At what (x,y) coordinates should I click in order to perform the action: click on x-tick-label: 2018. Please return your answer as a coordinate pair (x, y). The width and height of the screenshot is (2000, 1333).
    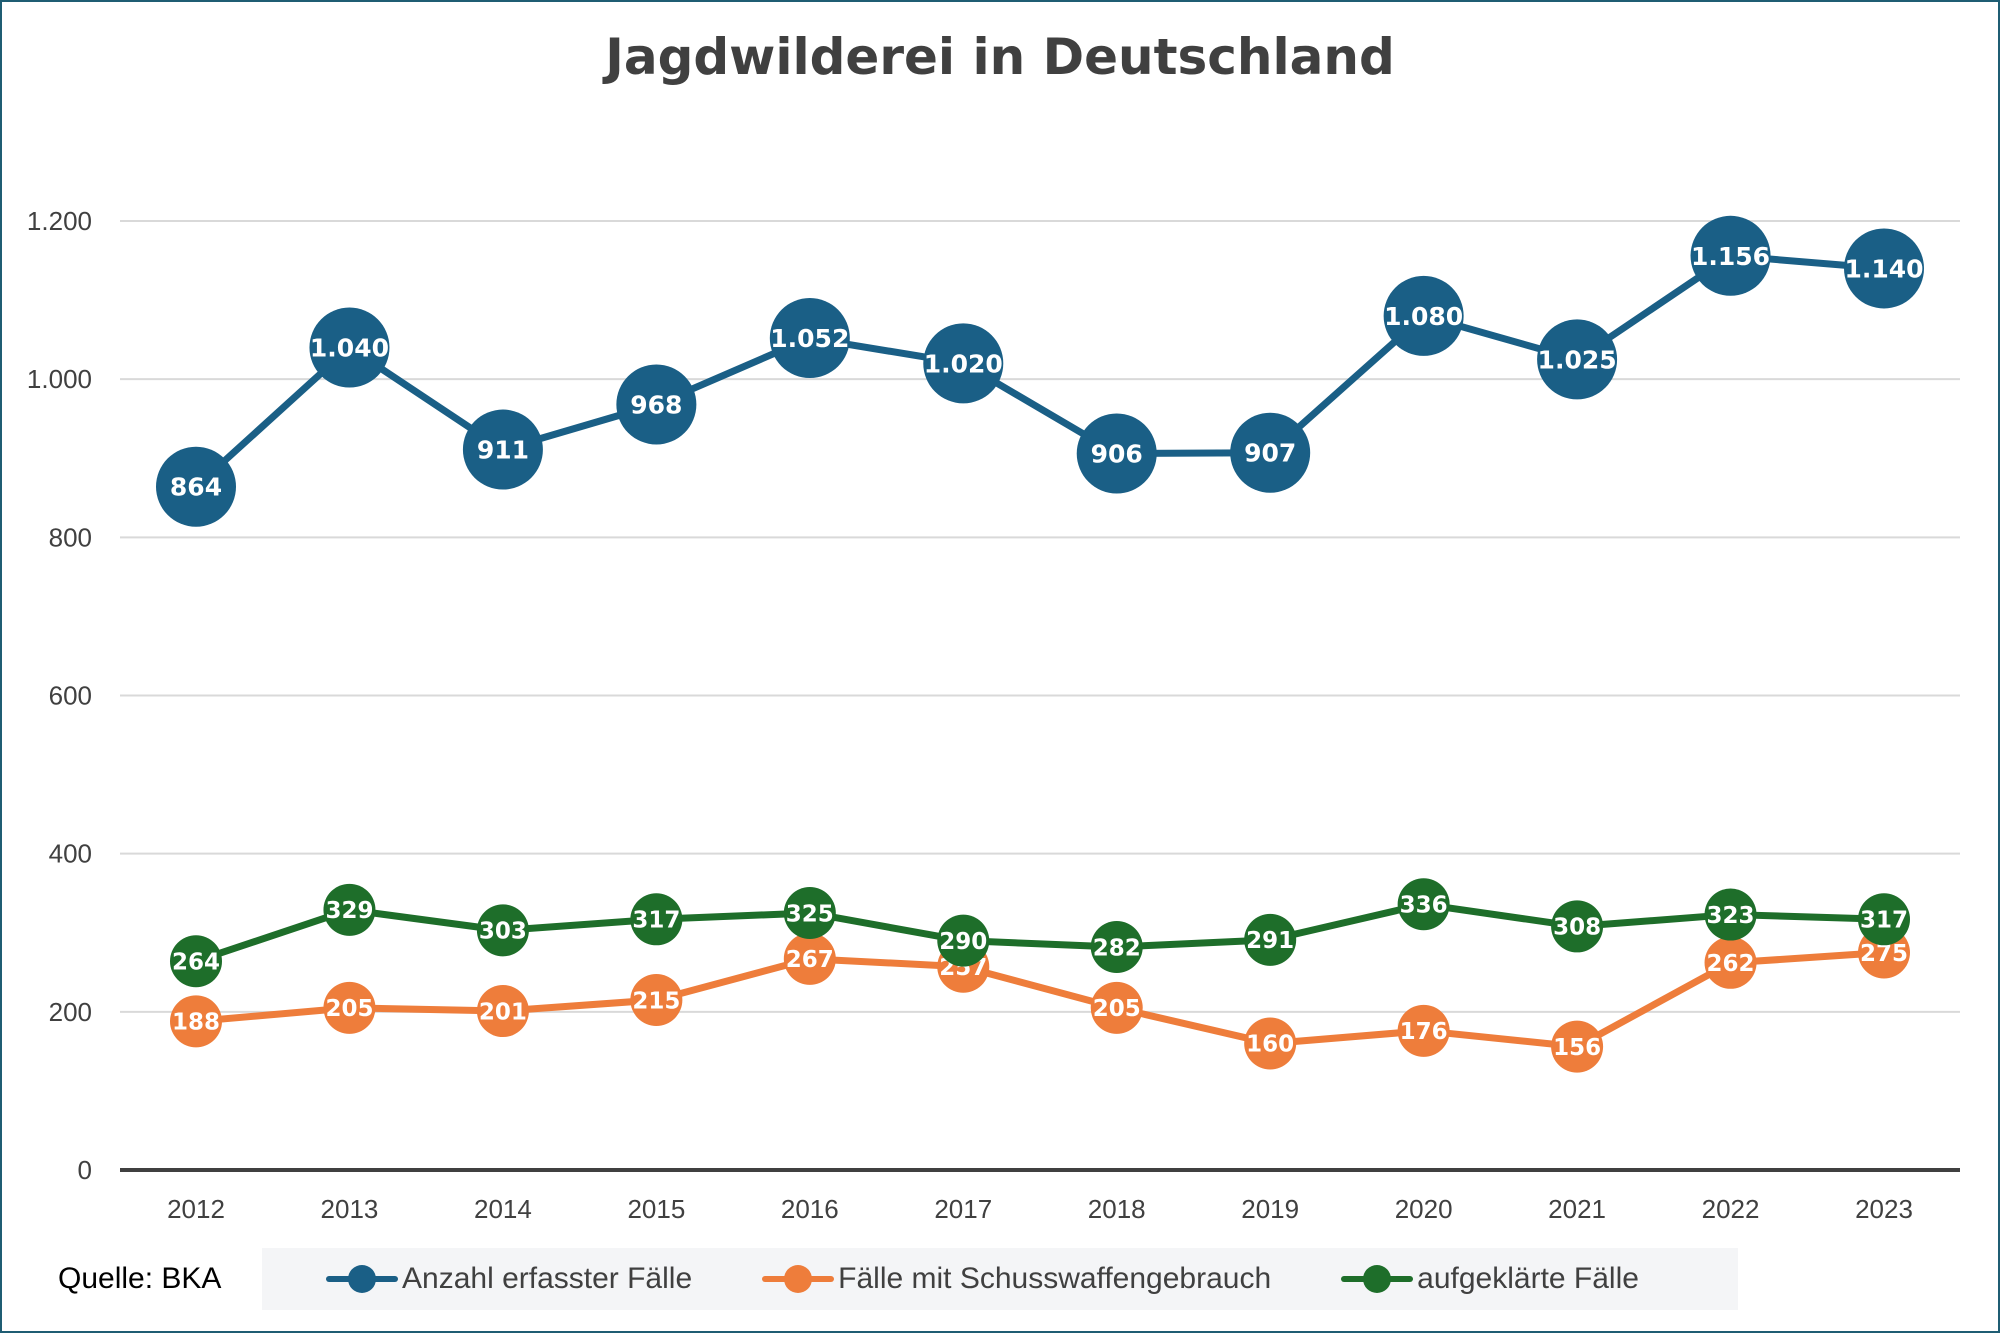
    Looking at the image, I should click on (1117, 1209).